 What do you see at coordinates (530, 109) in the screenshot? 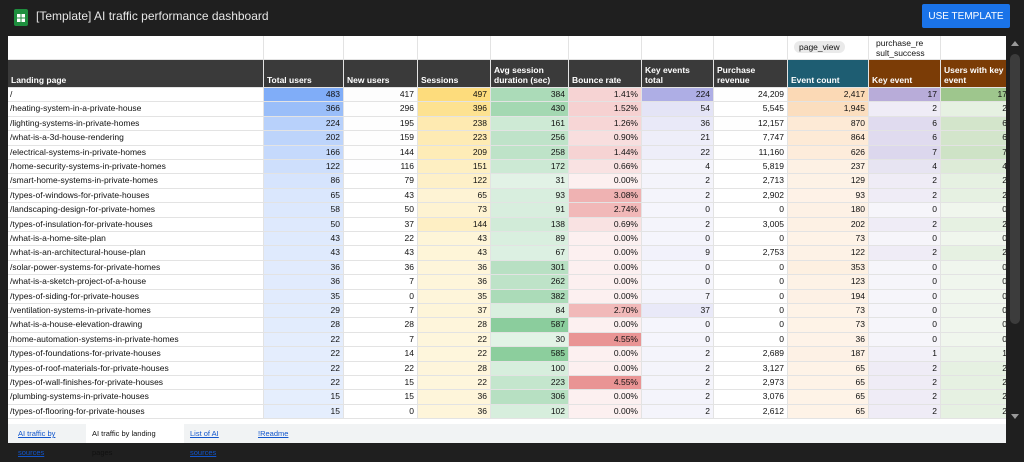
I see `avg-session-cell: 430` at bounding box center [530, 109].